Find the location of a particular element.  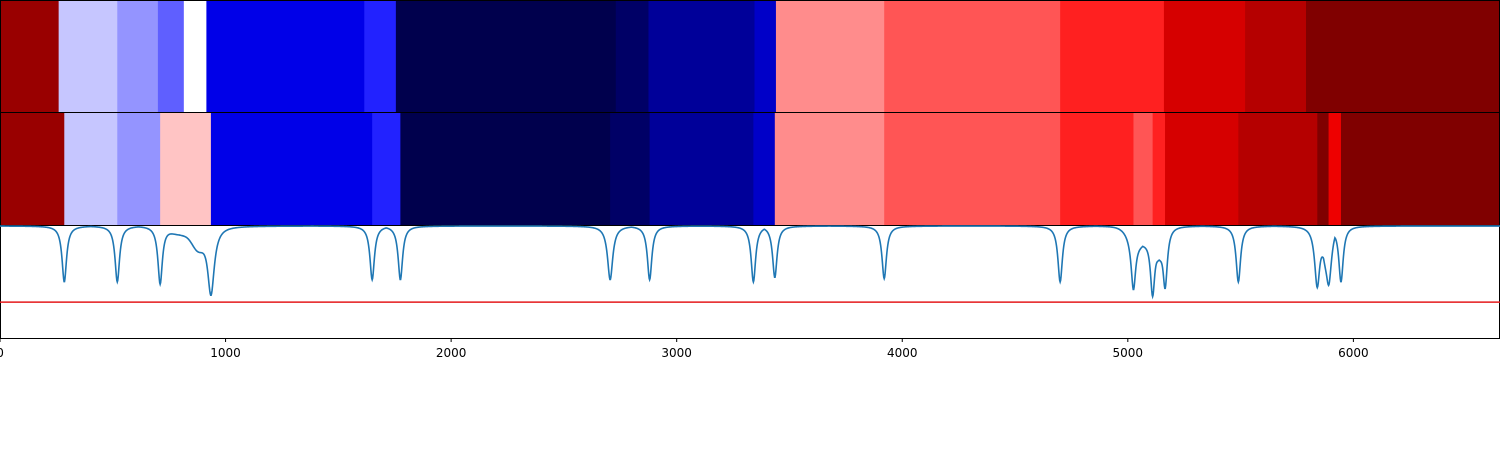

x-axis: 0 1000 2000 3000 4000 5000 6000 is located at coordinates (684, 349).